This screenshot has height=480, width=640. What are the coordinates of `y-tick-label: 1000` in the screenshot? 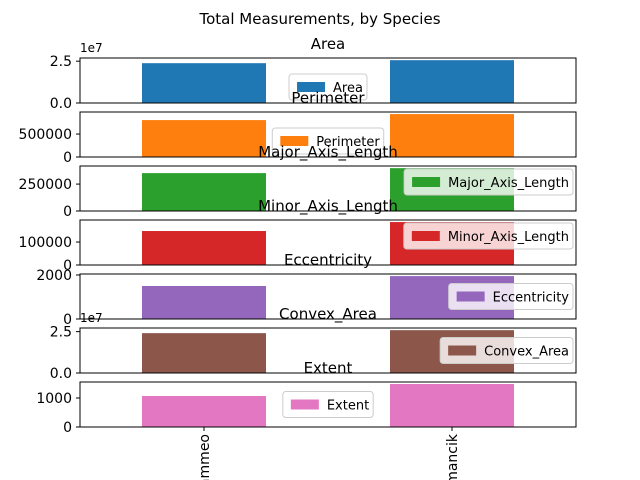 It's located at (54, 399).